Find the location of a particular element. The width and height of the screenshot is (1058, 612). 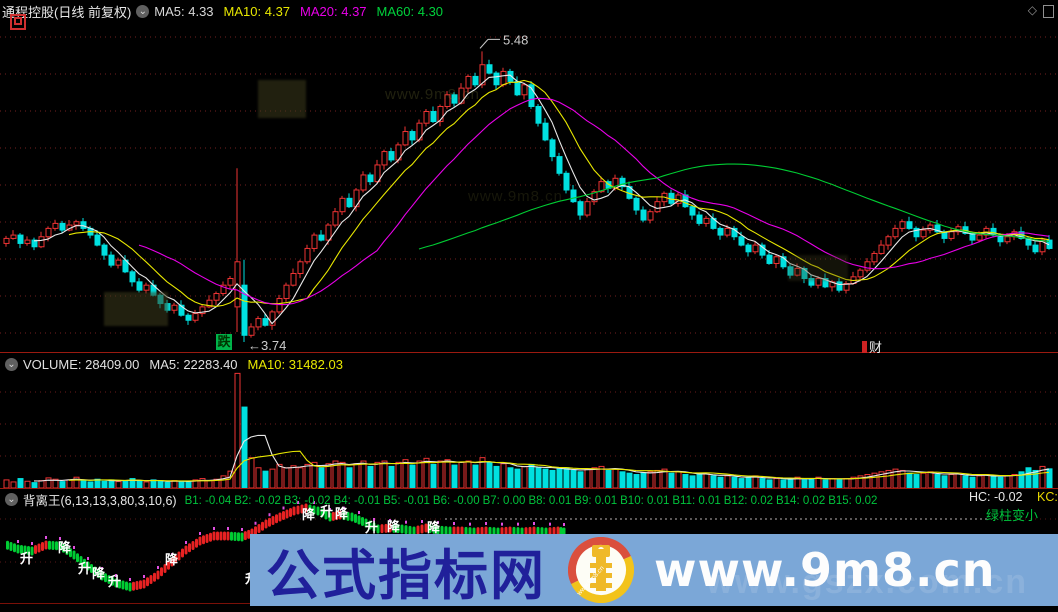

news-marker: 财 is located at coordinates (872, 346).